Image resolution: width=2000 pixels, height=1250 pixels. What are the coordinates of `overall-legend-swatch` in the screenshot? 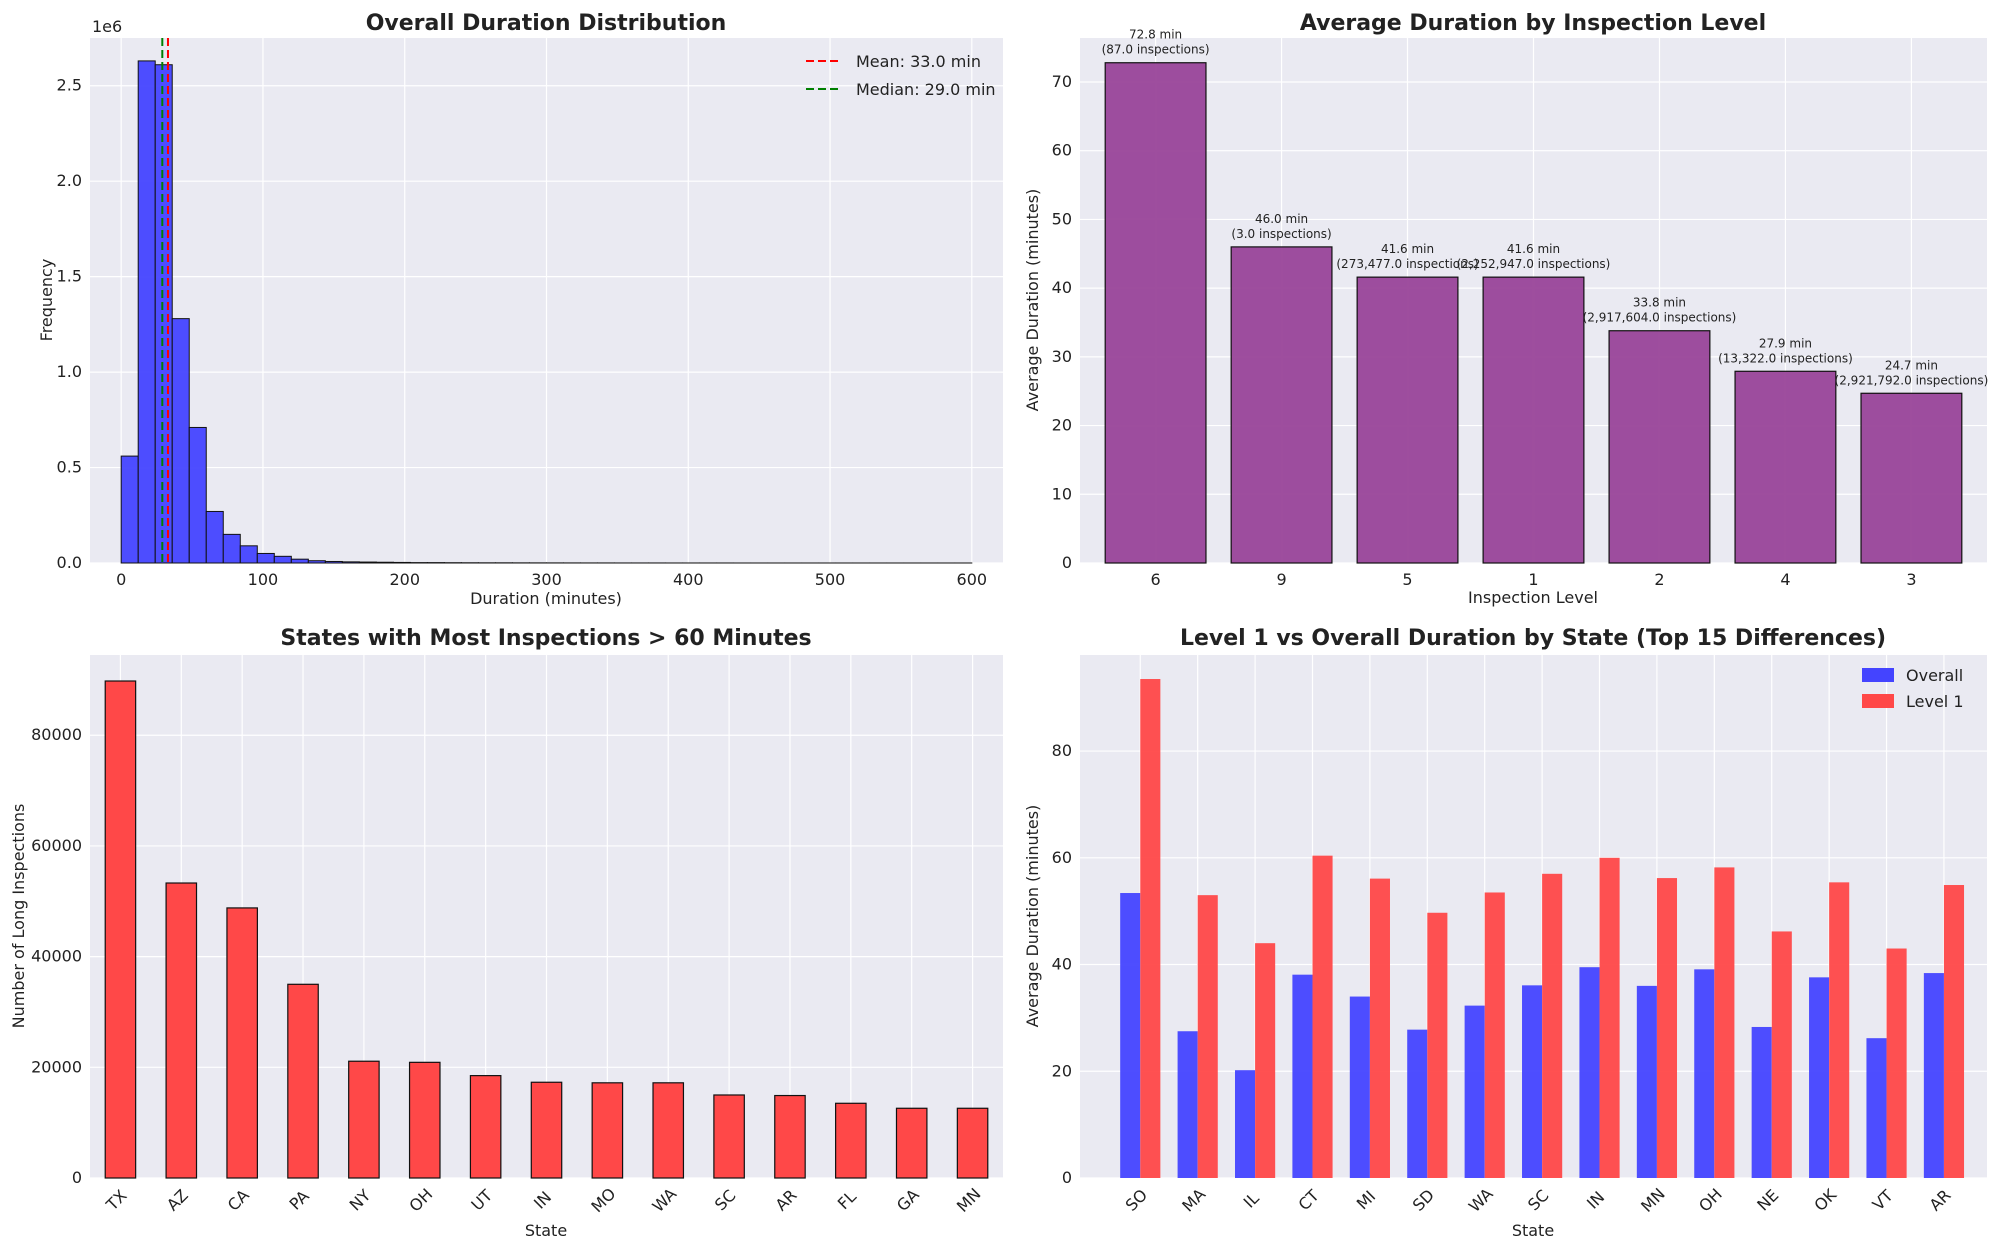 It's located at (1878, 675).